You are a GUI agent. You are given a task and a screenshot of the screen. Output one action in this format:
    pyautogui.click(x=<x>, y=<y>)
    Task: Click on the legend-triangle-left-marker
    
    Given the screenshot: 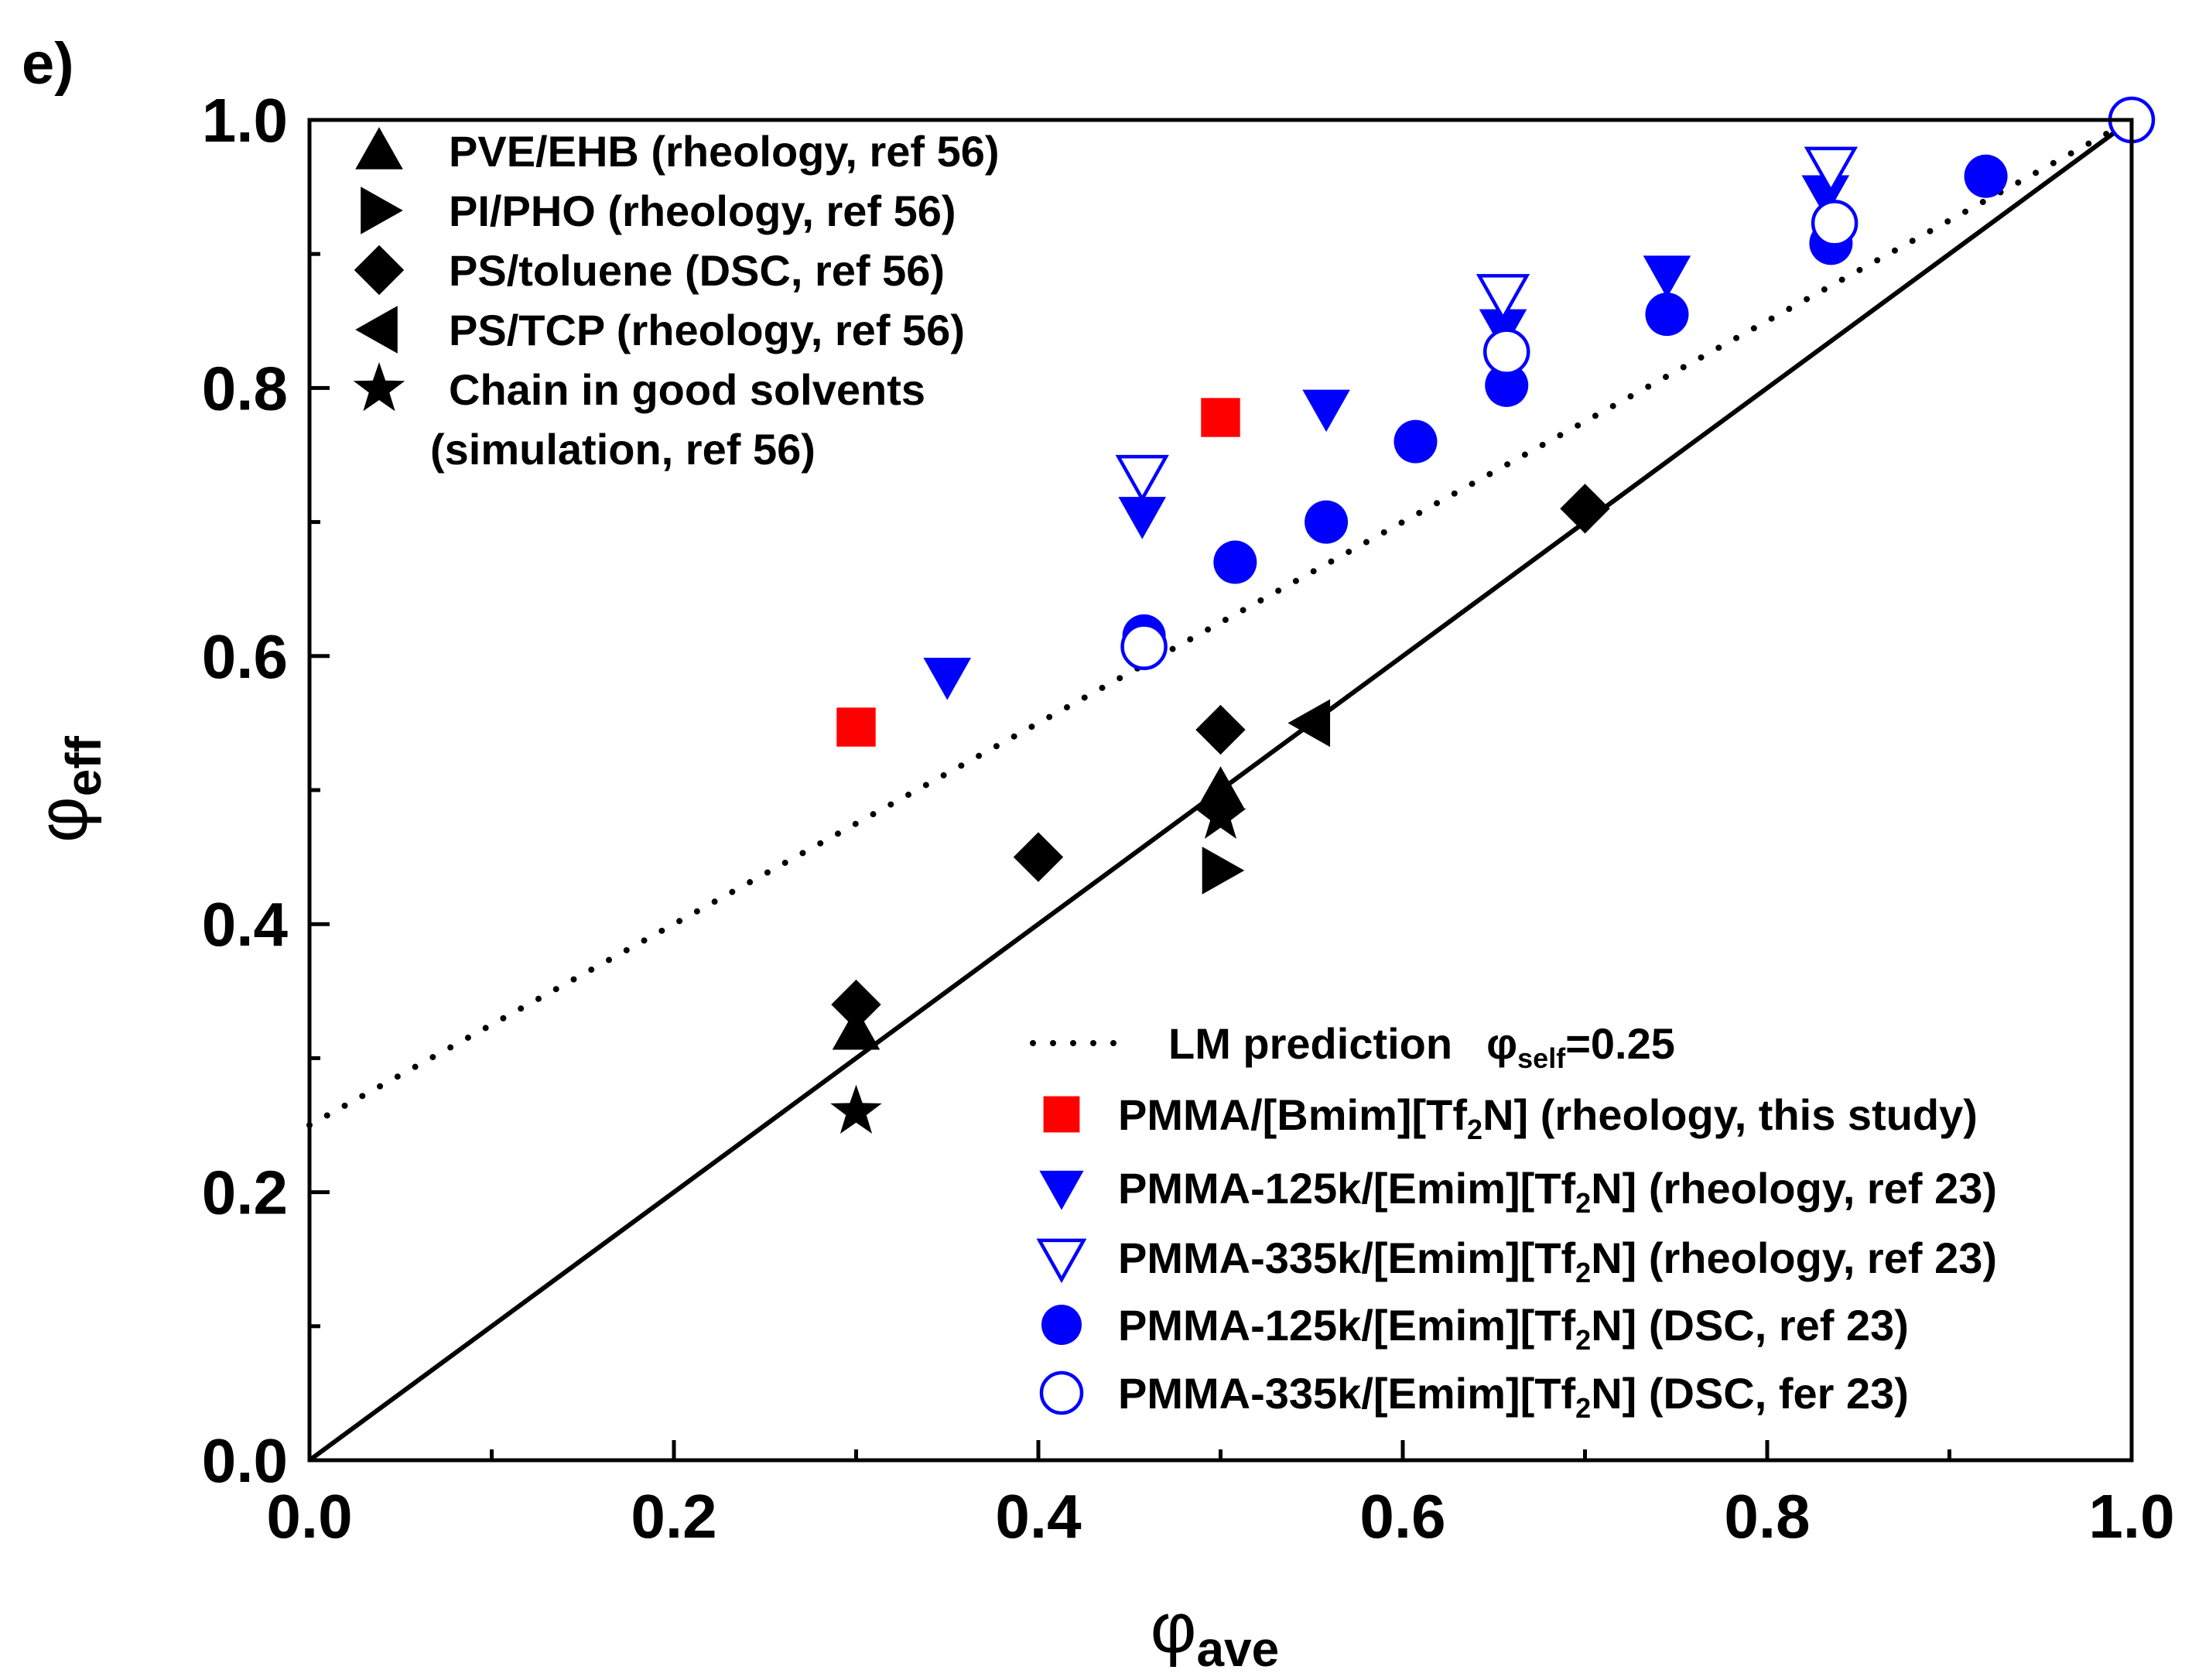 What is the action you would take?
    pyautogui.click(x=377, y=330)
    